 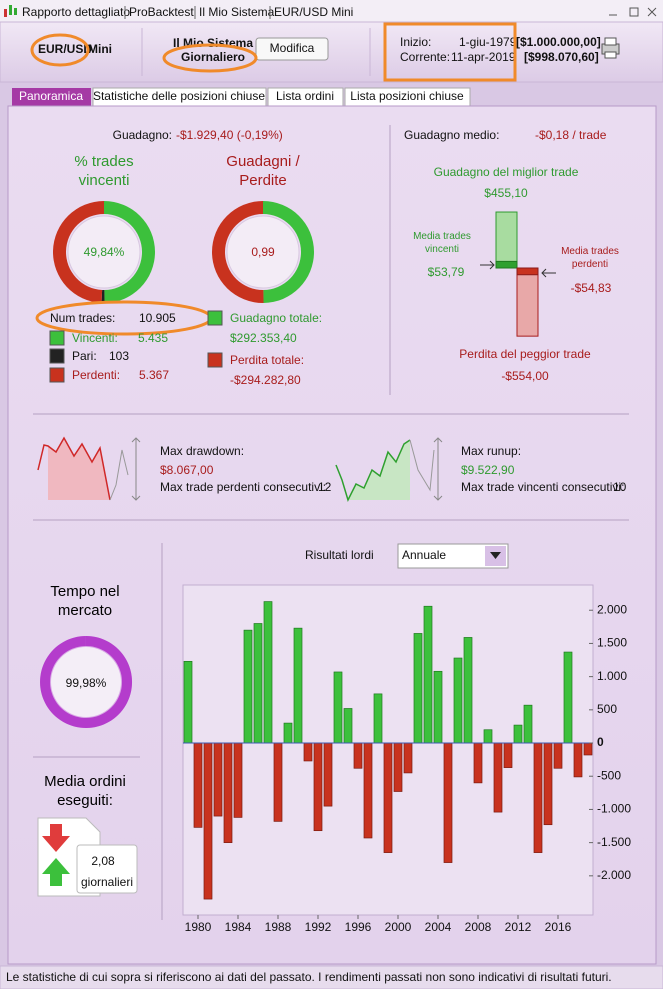 What do you see at coordinates (478, 927) in the screenshot?
I see `x-tick-label: 2008` at bounding box center [478, 927].